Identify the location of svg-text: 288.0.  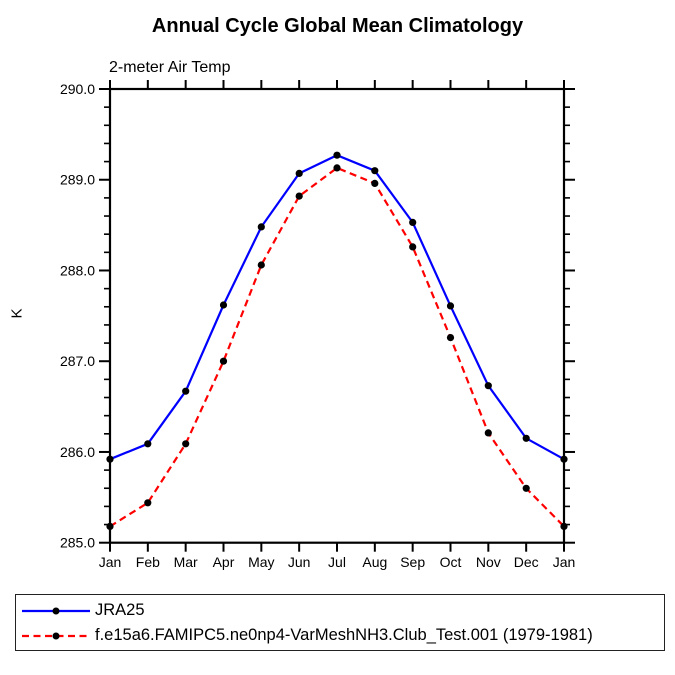
(77, 270).